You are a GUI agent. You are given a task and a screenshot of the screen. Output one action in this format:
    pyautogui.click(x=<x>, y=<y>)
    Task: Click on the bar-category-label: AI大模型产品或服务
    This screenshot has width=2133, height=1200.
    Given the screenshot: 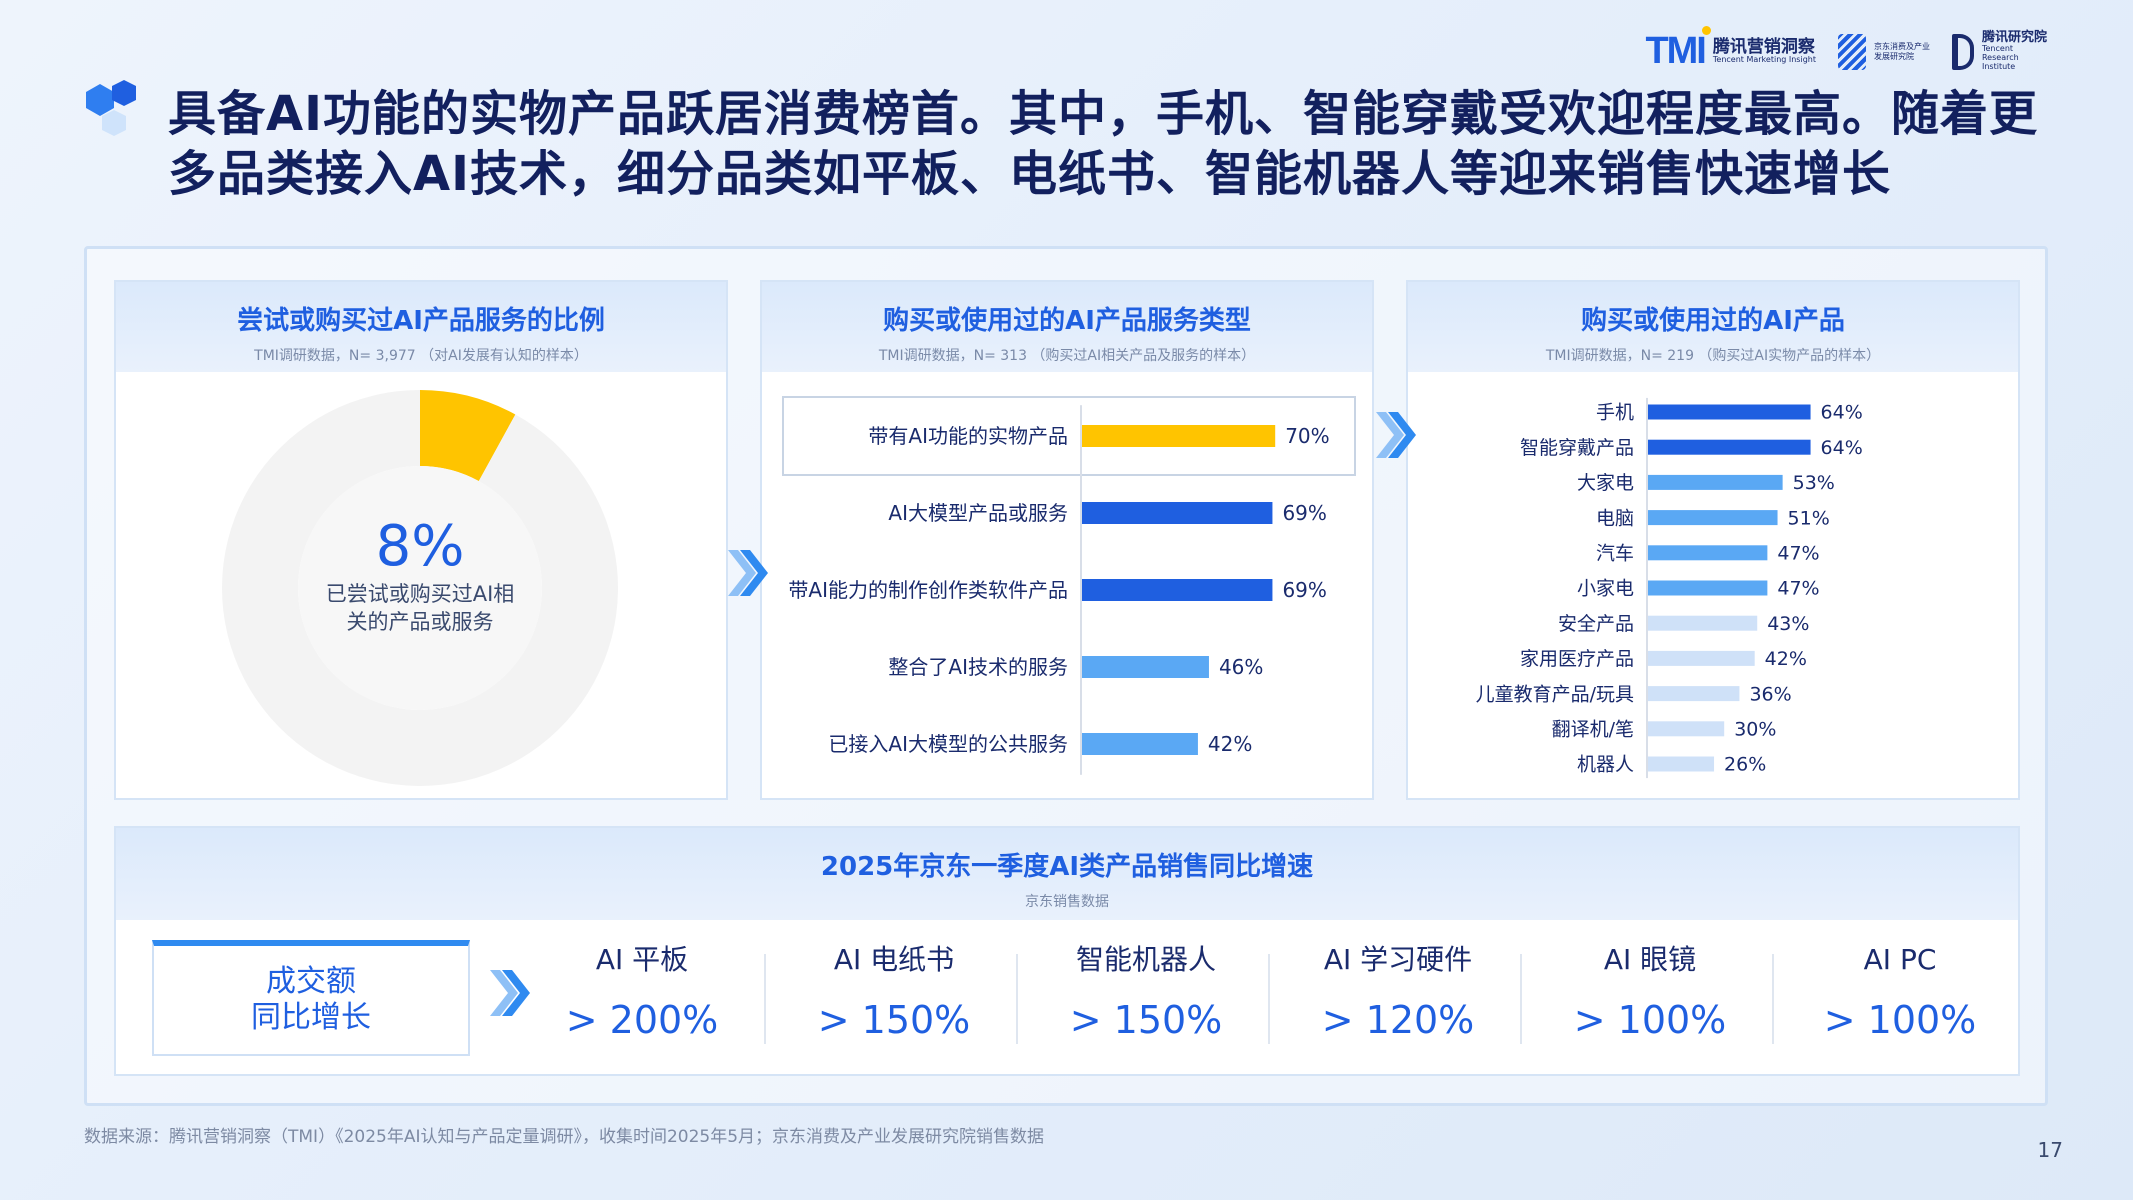 What is the action you would take?
    pyautogui.click(x=978, y=513)
    